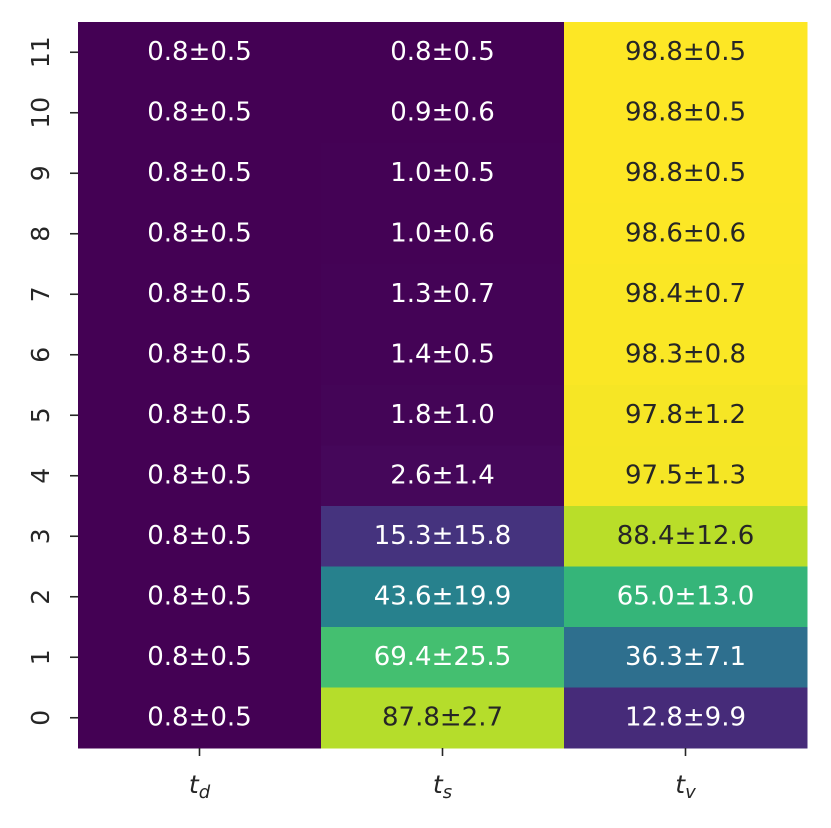 The width and height of the screenshot is (831, 828). I want to click on x-tick-sub: s, so click(447, 792).